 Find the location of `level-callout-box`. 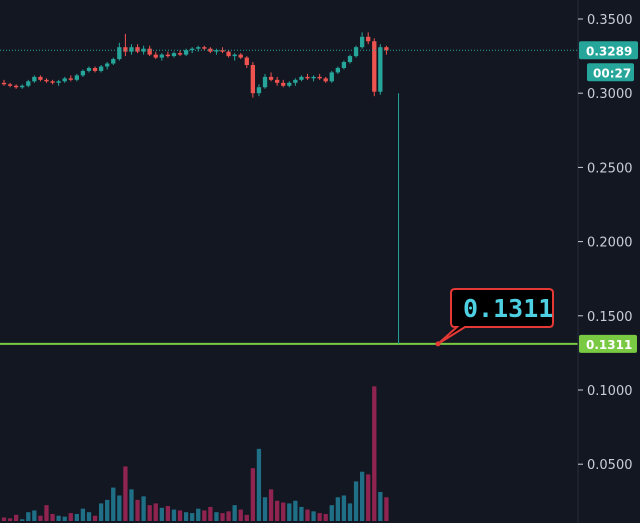

level-callout-box is located at coordinates (495, 316).